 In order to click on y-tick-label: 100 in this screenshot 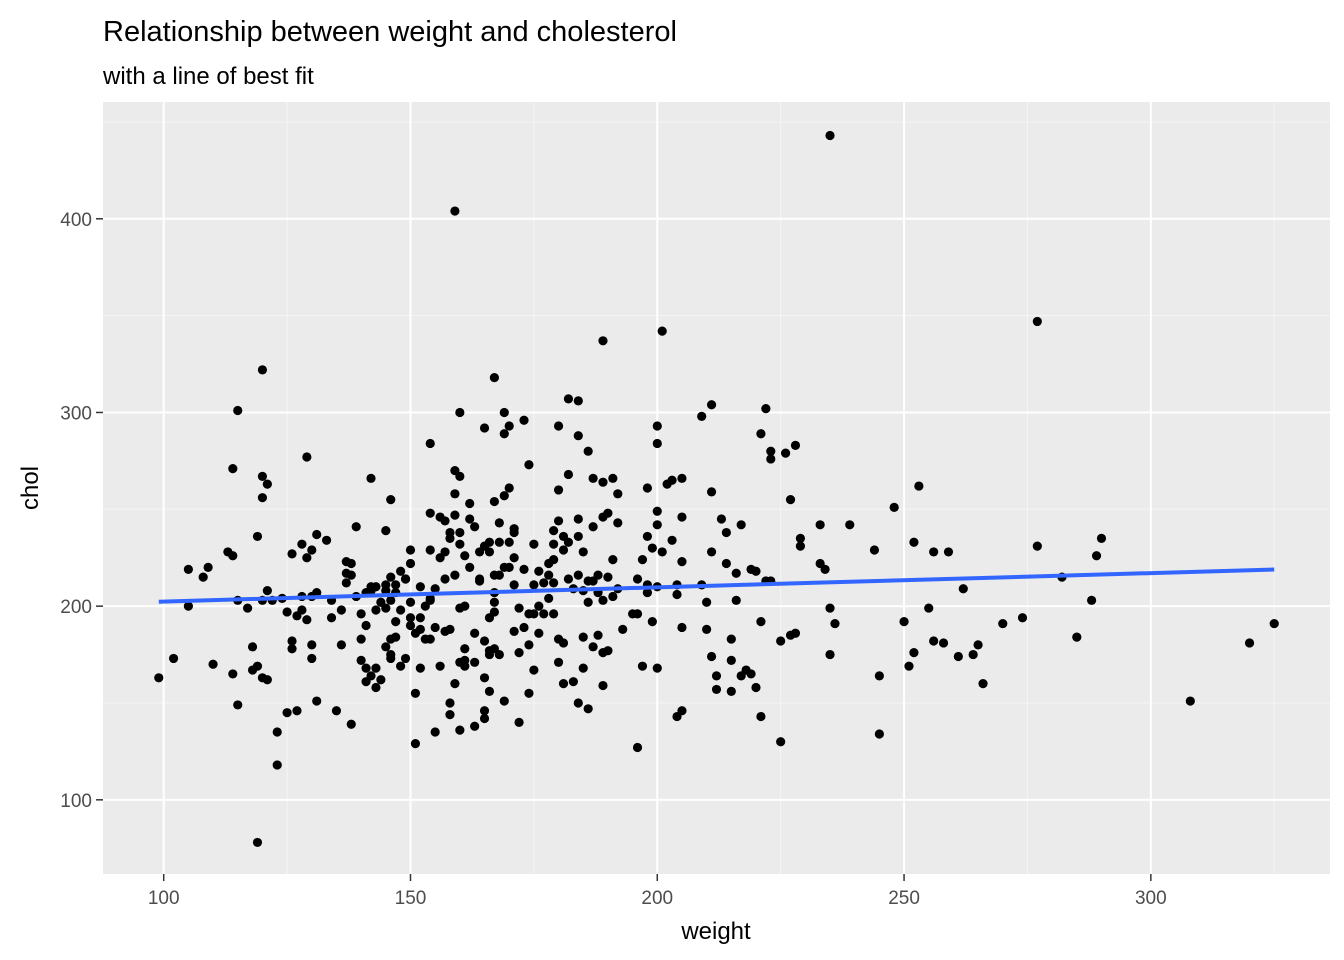, I will do `click(76, 801)`.